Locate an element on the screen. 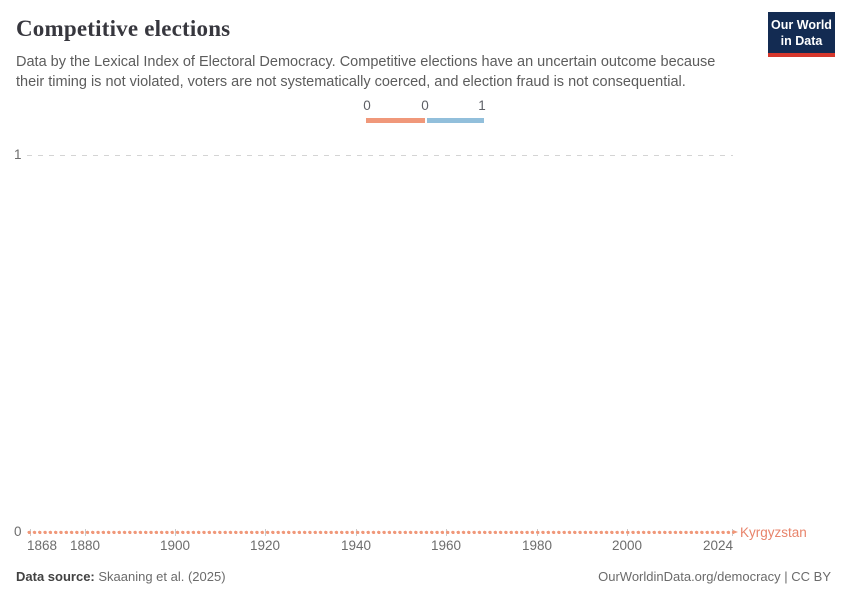 The width and height of the screenshot is (850, 600). data-source-label: Data source: is located at coordinates (55, 576).